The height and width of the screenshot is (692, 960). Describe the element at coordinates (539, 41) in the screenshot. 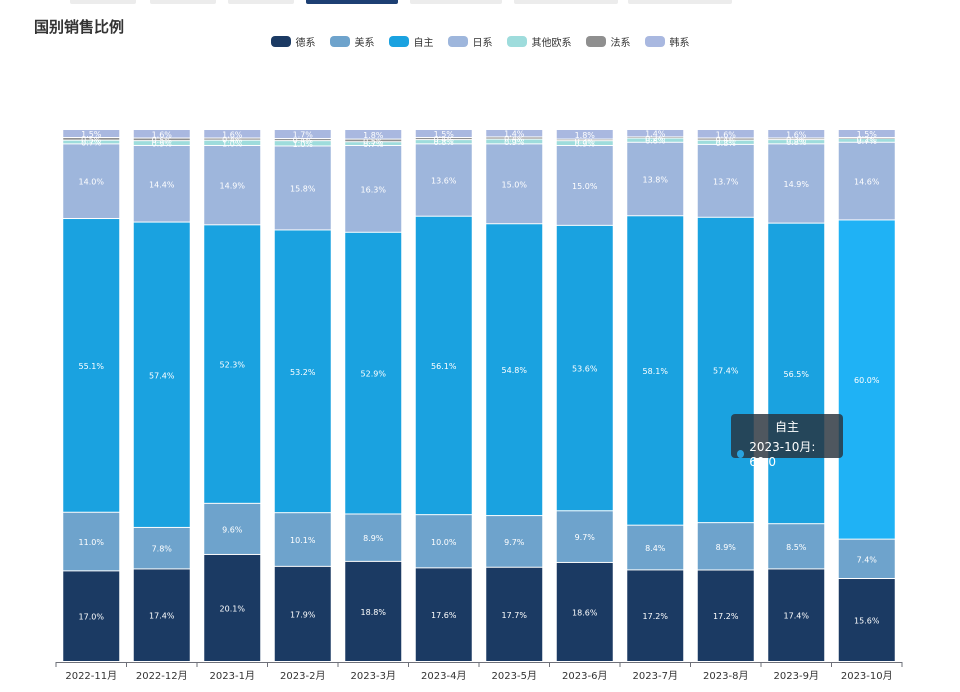

I see `legend-item: 其他欧系` at that location.